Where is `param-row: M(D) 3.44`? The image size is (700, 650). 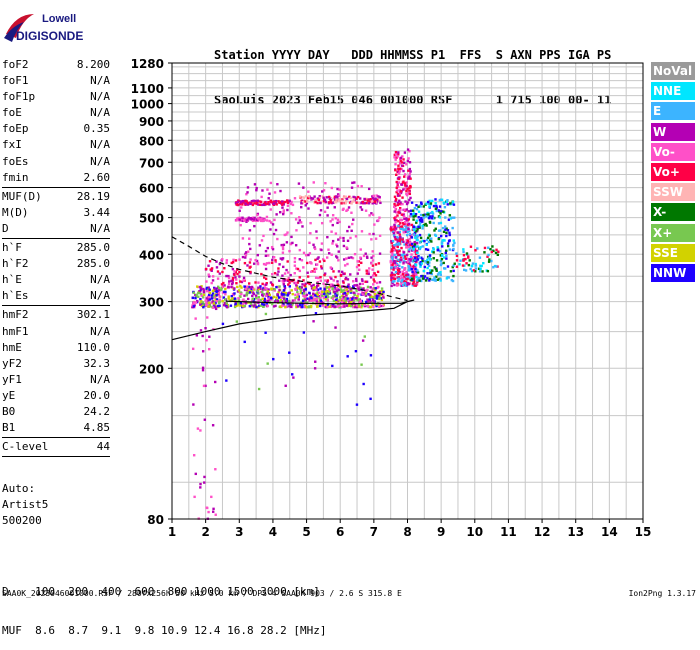
param-row: M(D) 3.44 is located at coordinates (56, 213).